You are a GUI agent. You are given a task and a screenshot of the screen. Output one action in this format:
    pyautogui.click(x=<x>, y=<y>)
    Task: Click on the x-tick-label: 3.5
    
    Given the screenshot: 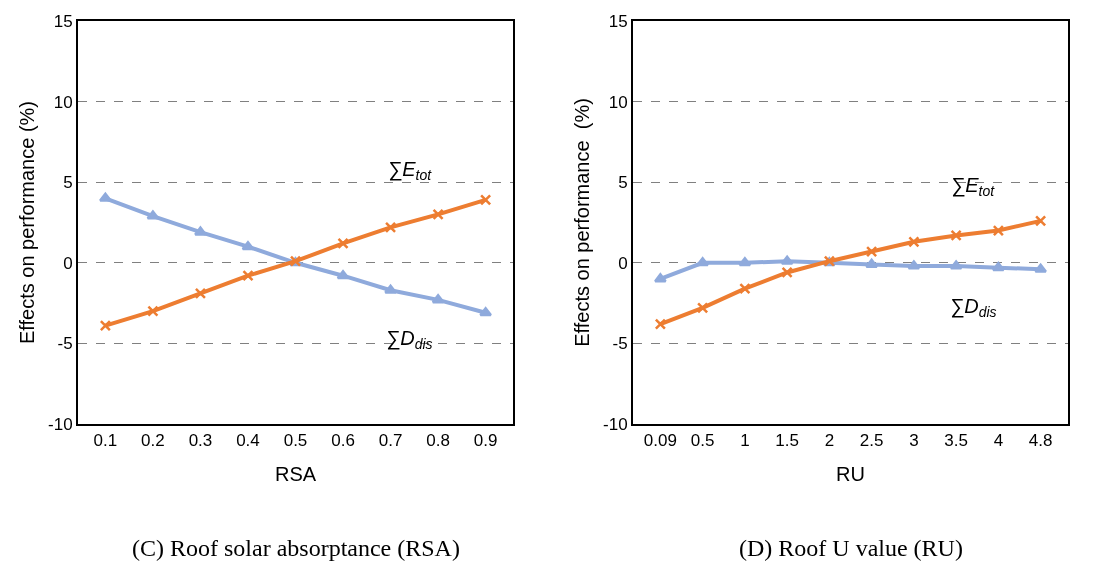 What is the action you would take?
    pyautogui.click(x=956, y=441)
    